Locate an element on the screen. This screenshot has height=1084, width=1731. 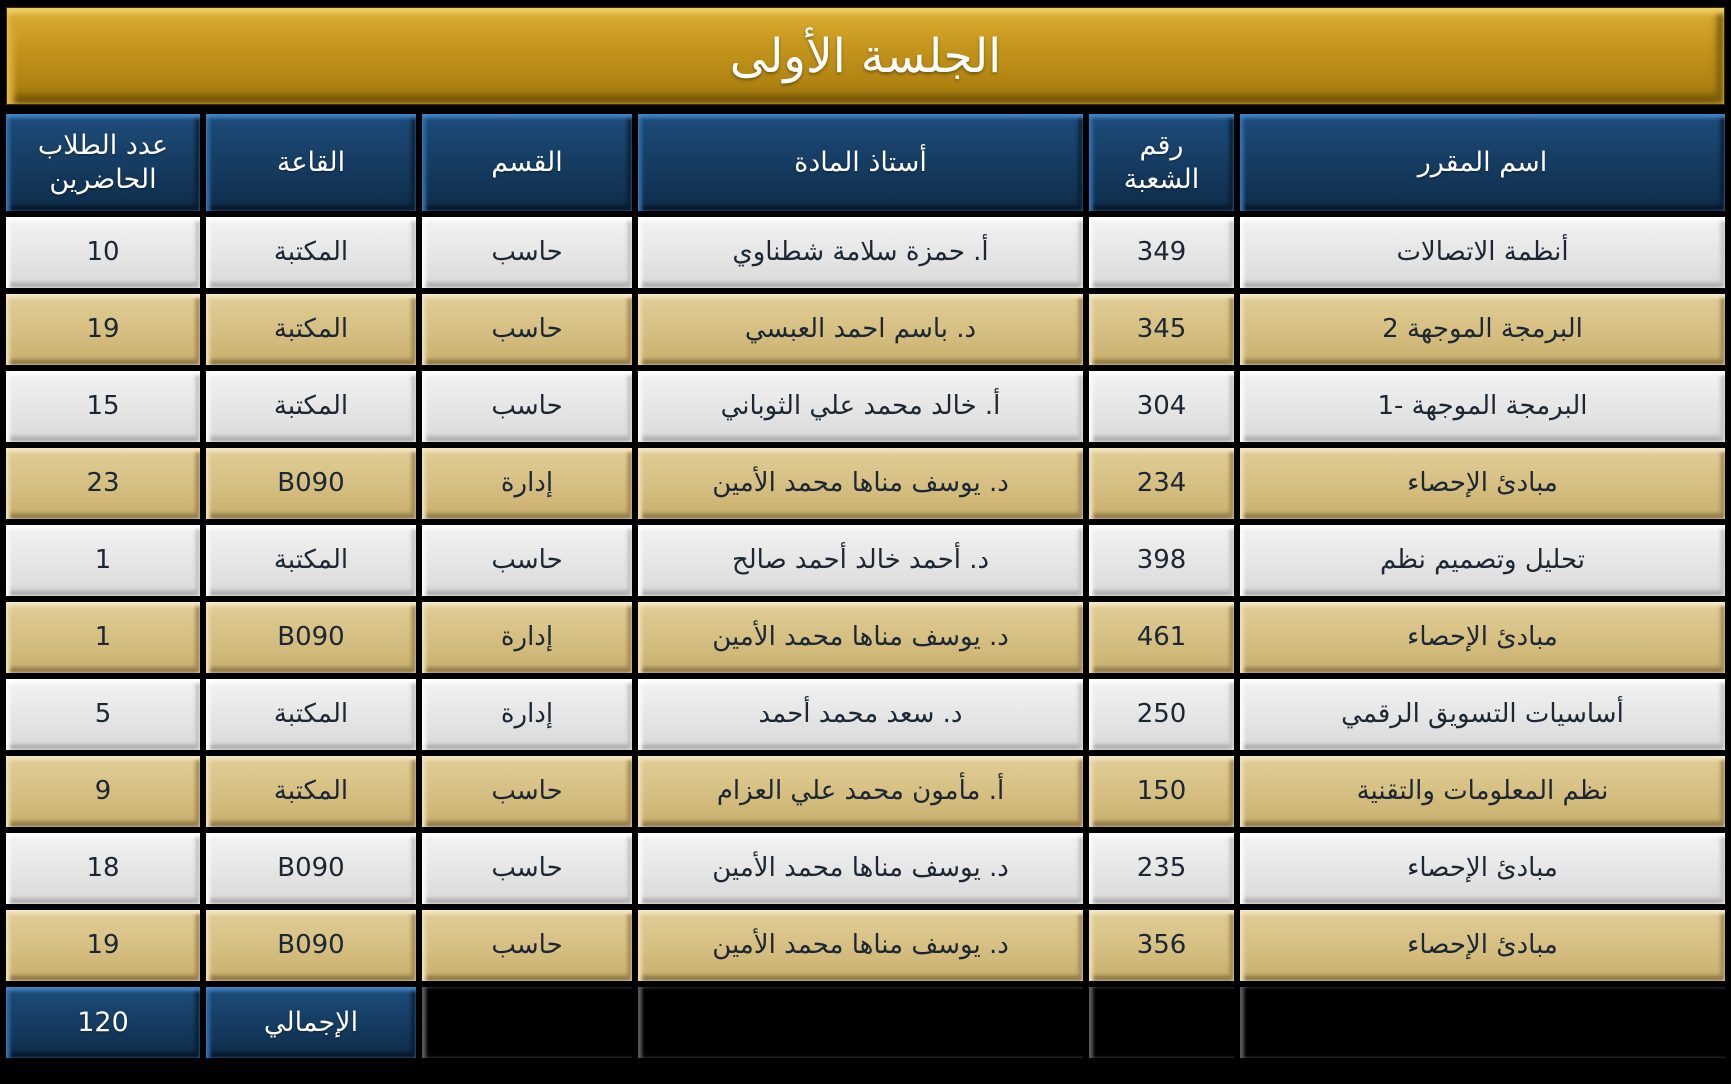
total-value-cell: 120 is located at coordinates (103, 1022).